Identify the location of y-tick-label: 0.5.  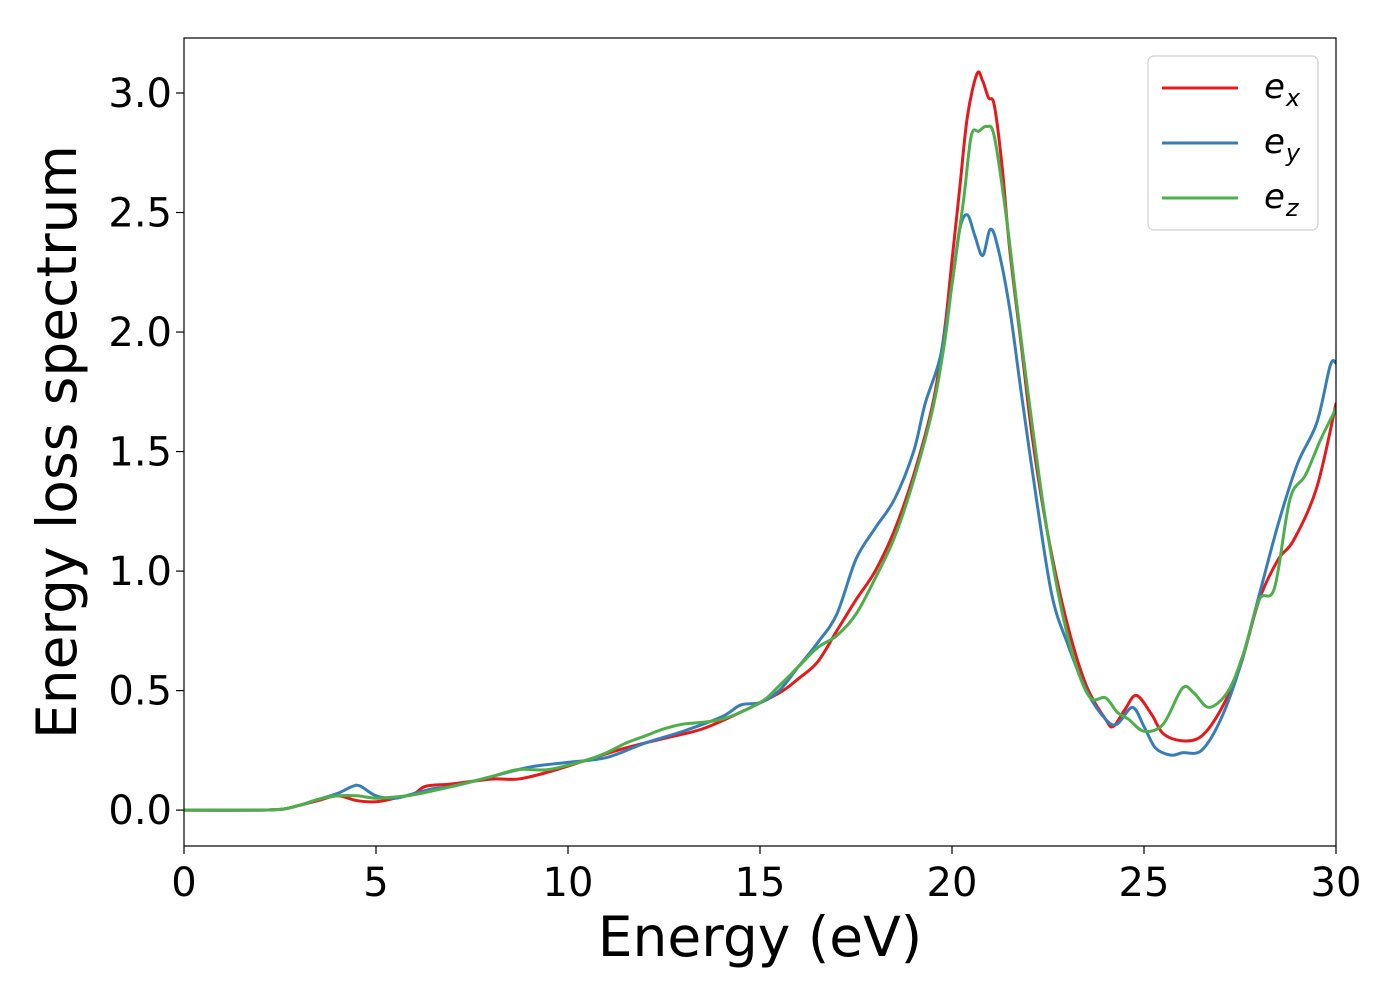
(140, 692).